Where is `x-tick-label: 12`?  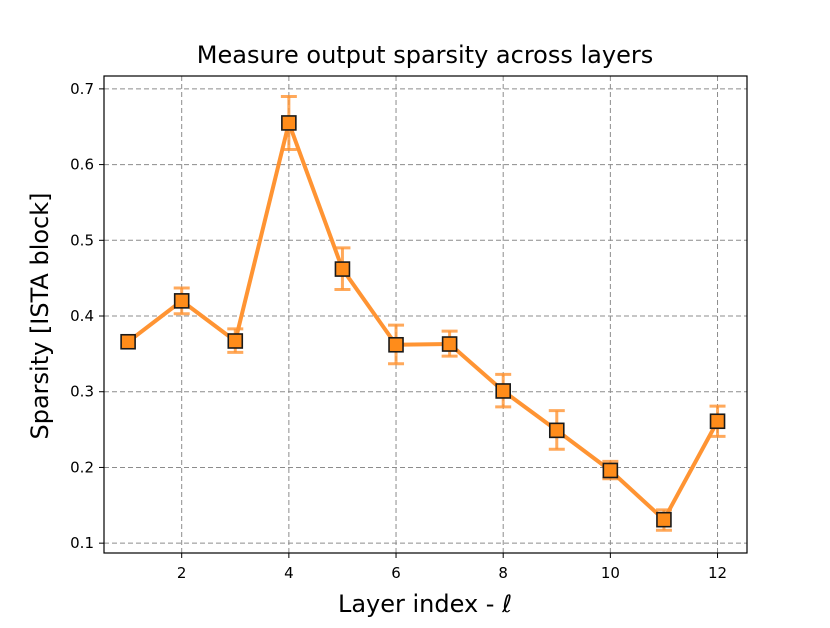
x-tick-label: 12 is located at coordinates (717, 573).